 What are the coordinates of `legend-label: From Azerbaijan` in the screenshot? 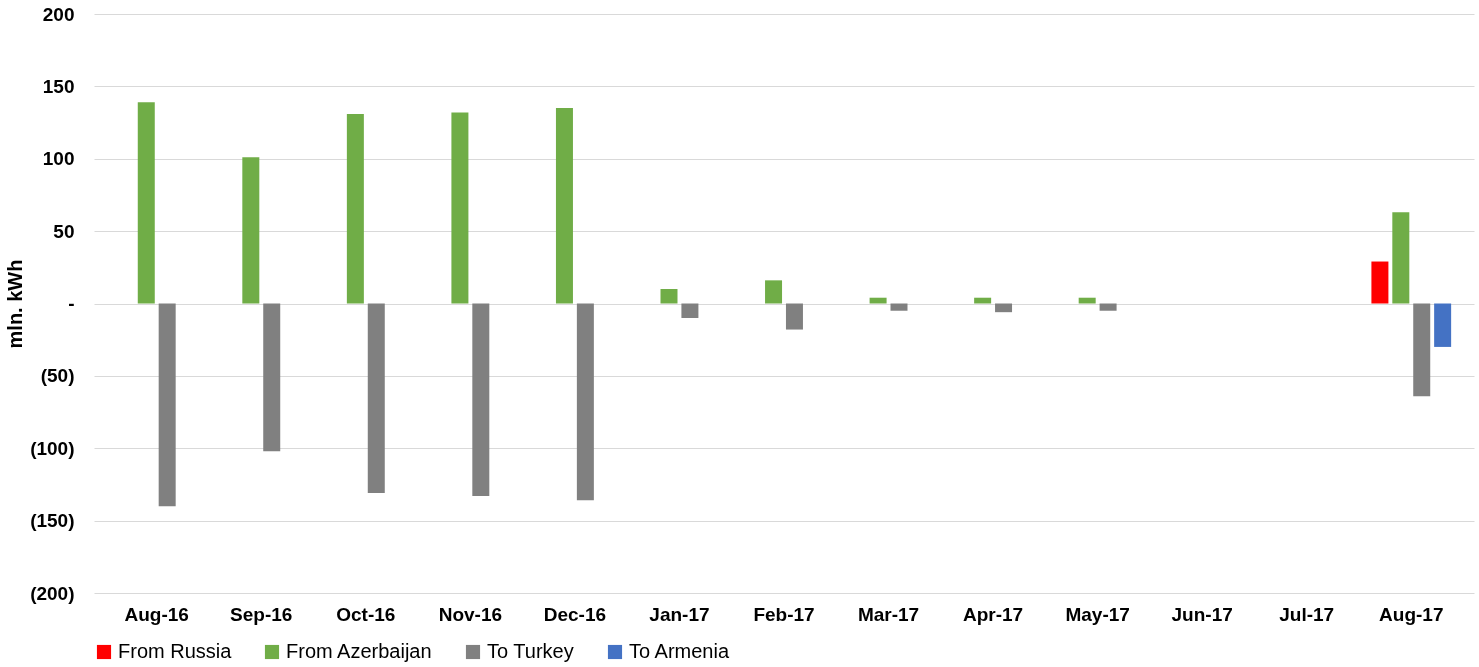 It's located at (359, 651).